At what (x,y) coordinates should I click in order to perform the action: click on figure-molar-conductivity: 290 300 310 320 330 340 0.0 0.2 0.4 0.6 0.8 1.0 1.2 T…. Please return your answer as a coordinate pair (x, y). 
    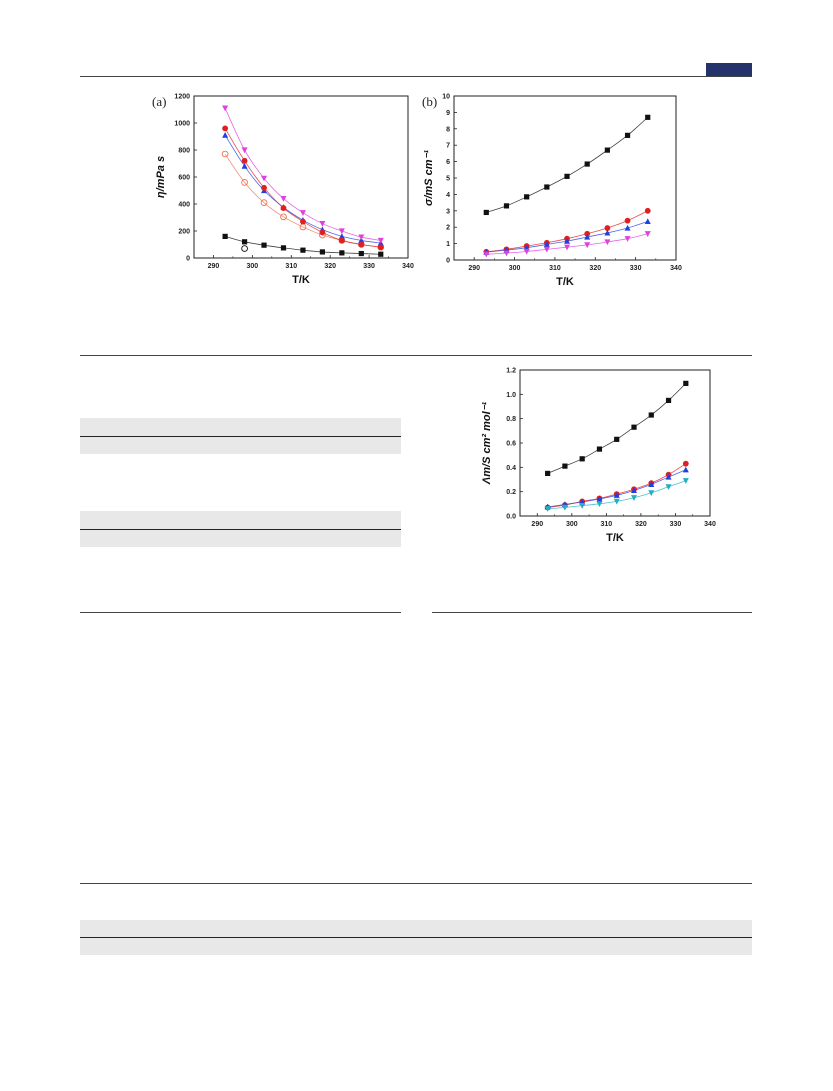
    Looking at the image, I should click on (598, 456).